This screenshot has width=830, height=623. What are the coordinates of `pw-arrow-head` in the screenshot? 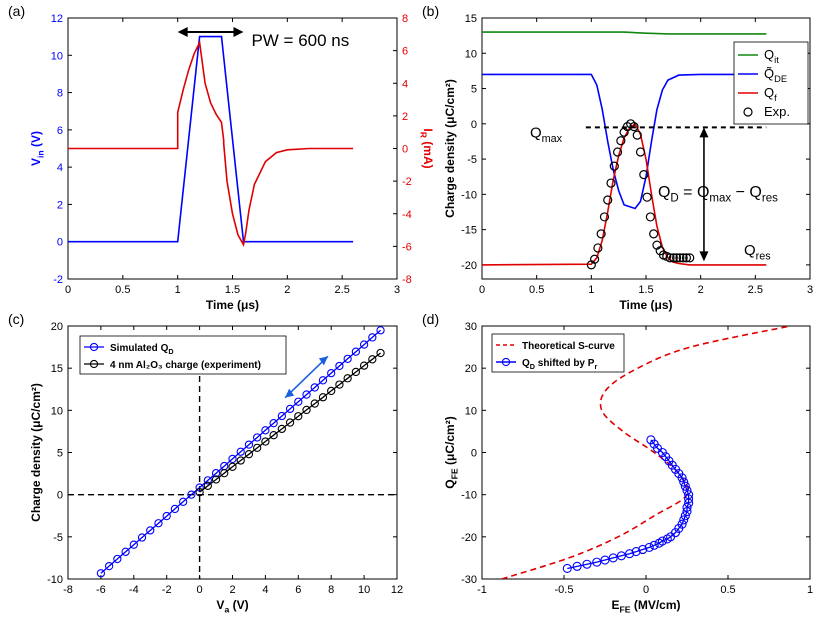 It's located at (238, 32).